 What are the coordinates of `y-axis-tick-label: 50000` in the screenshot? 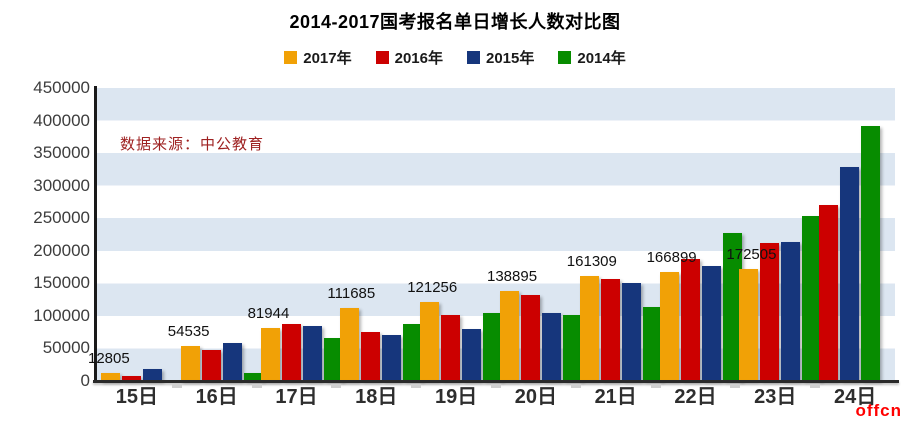 It's located at (66, 348).